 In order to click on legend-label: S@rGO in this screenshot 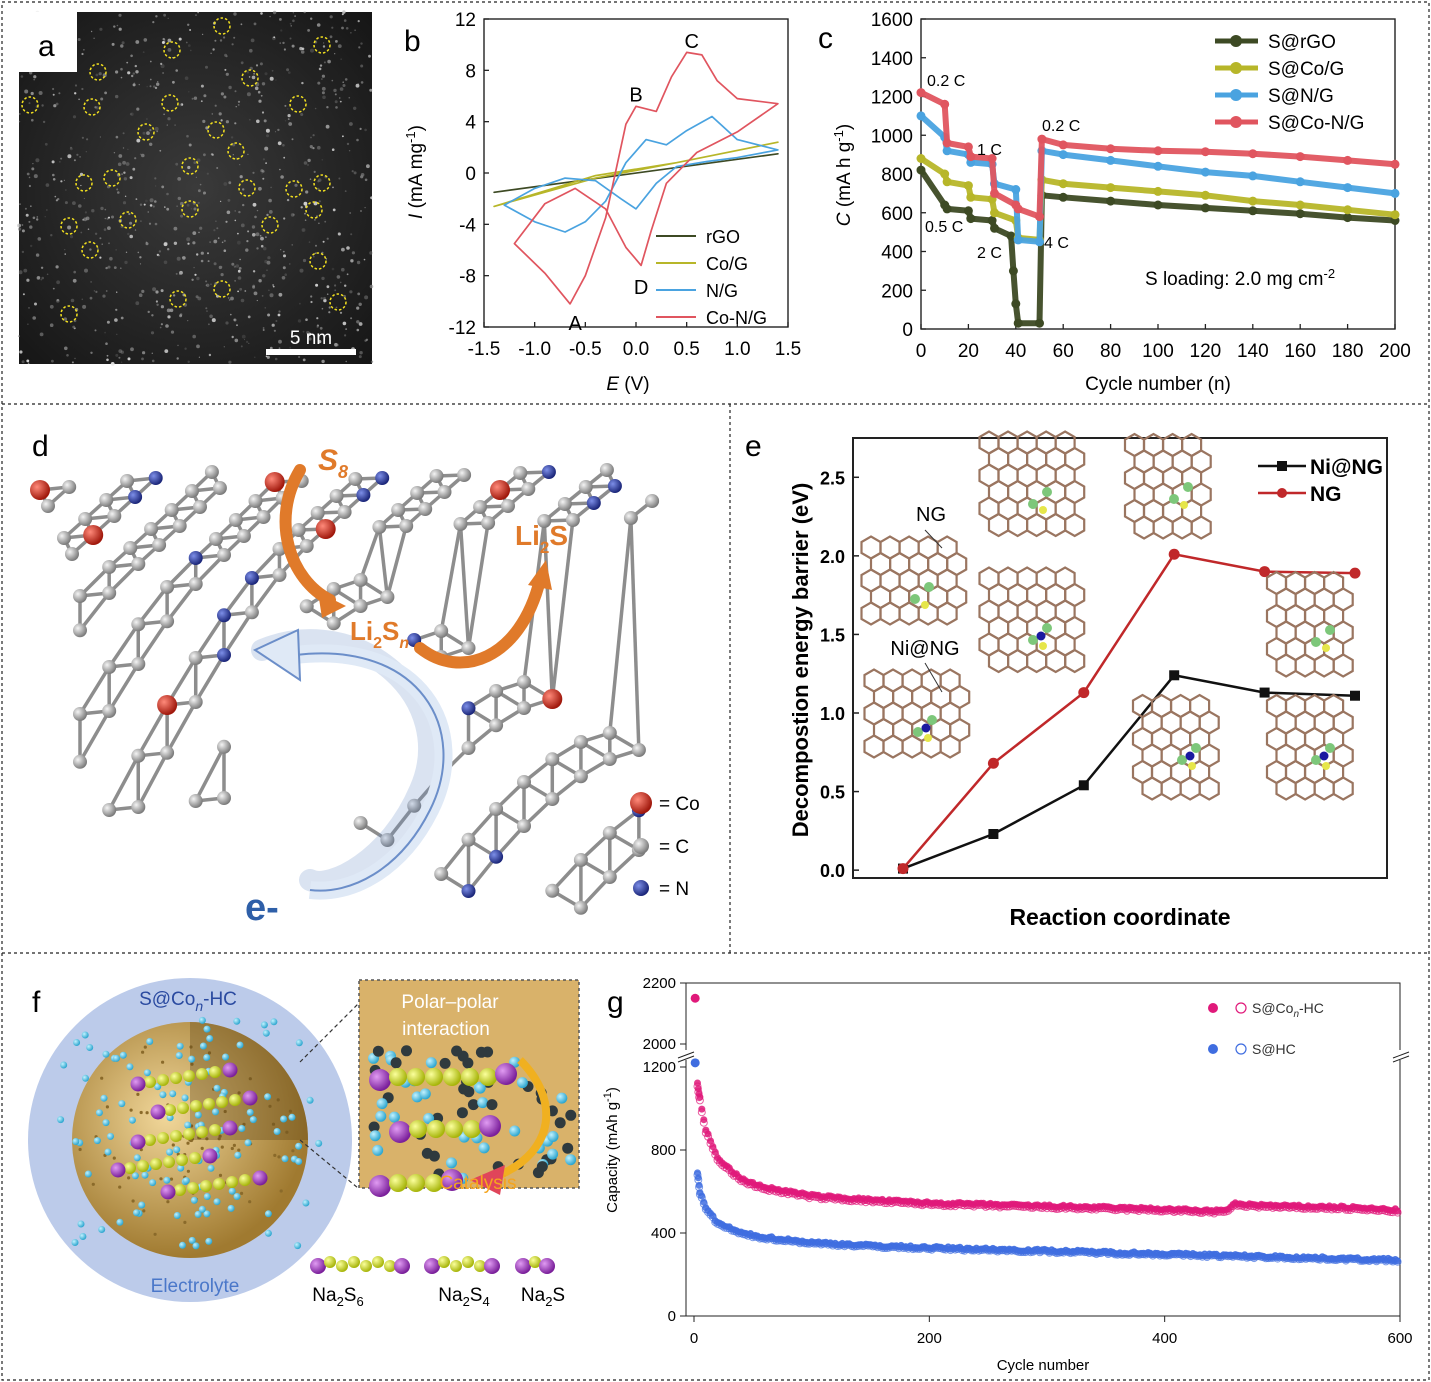, I will do `click(1302, 42)`.